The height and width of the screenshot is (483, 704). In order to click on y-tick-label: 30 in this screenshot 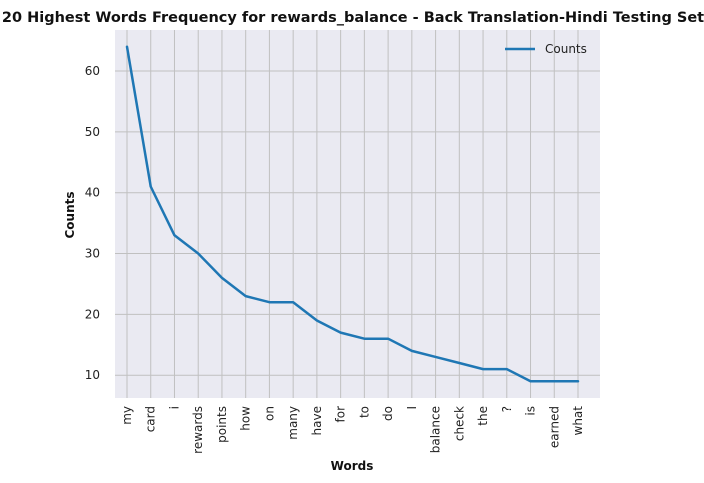, I will do `click(92, 254)`.